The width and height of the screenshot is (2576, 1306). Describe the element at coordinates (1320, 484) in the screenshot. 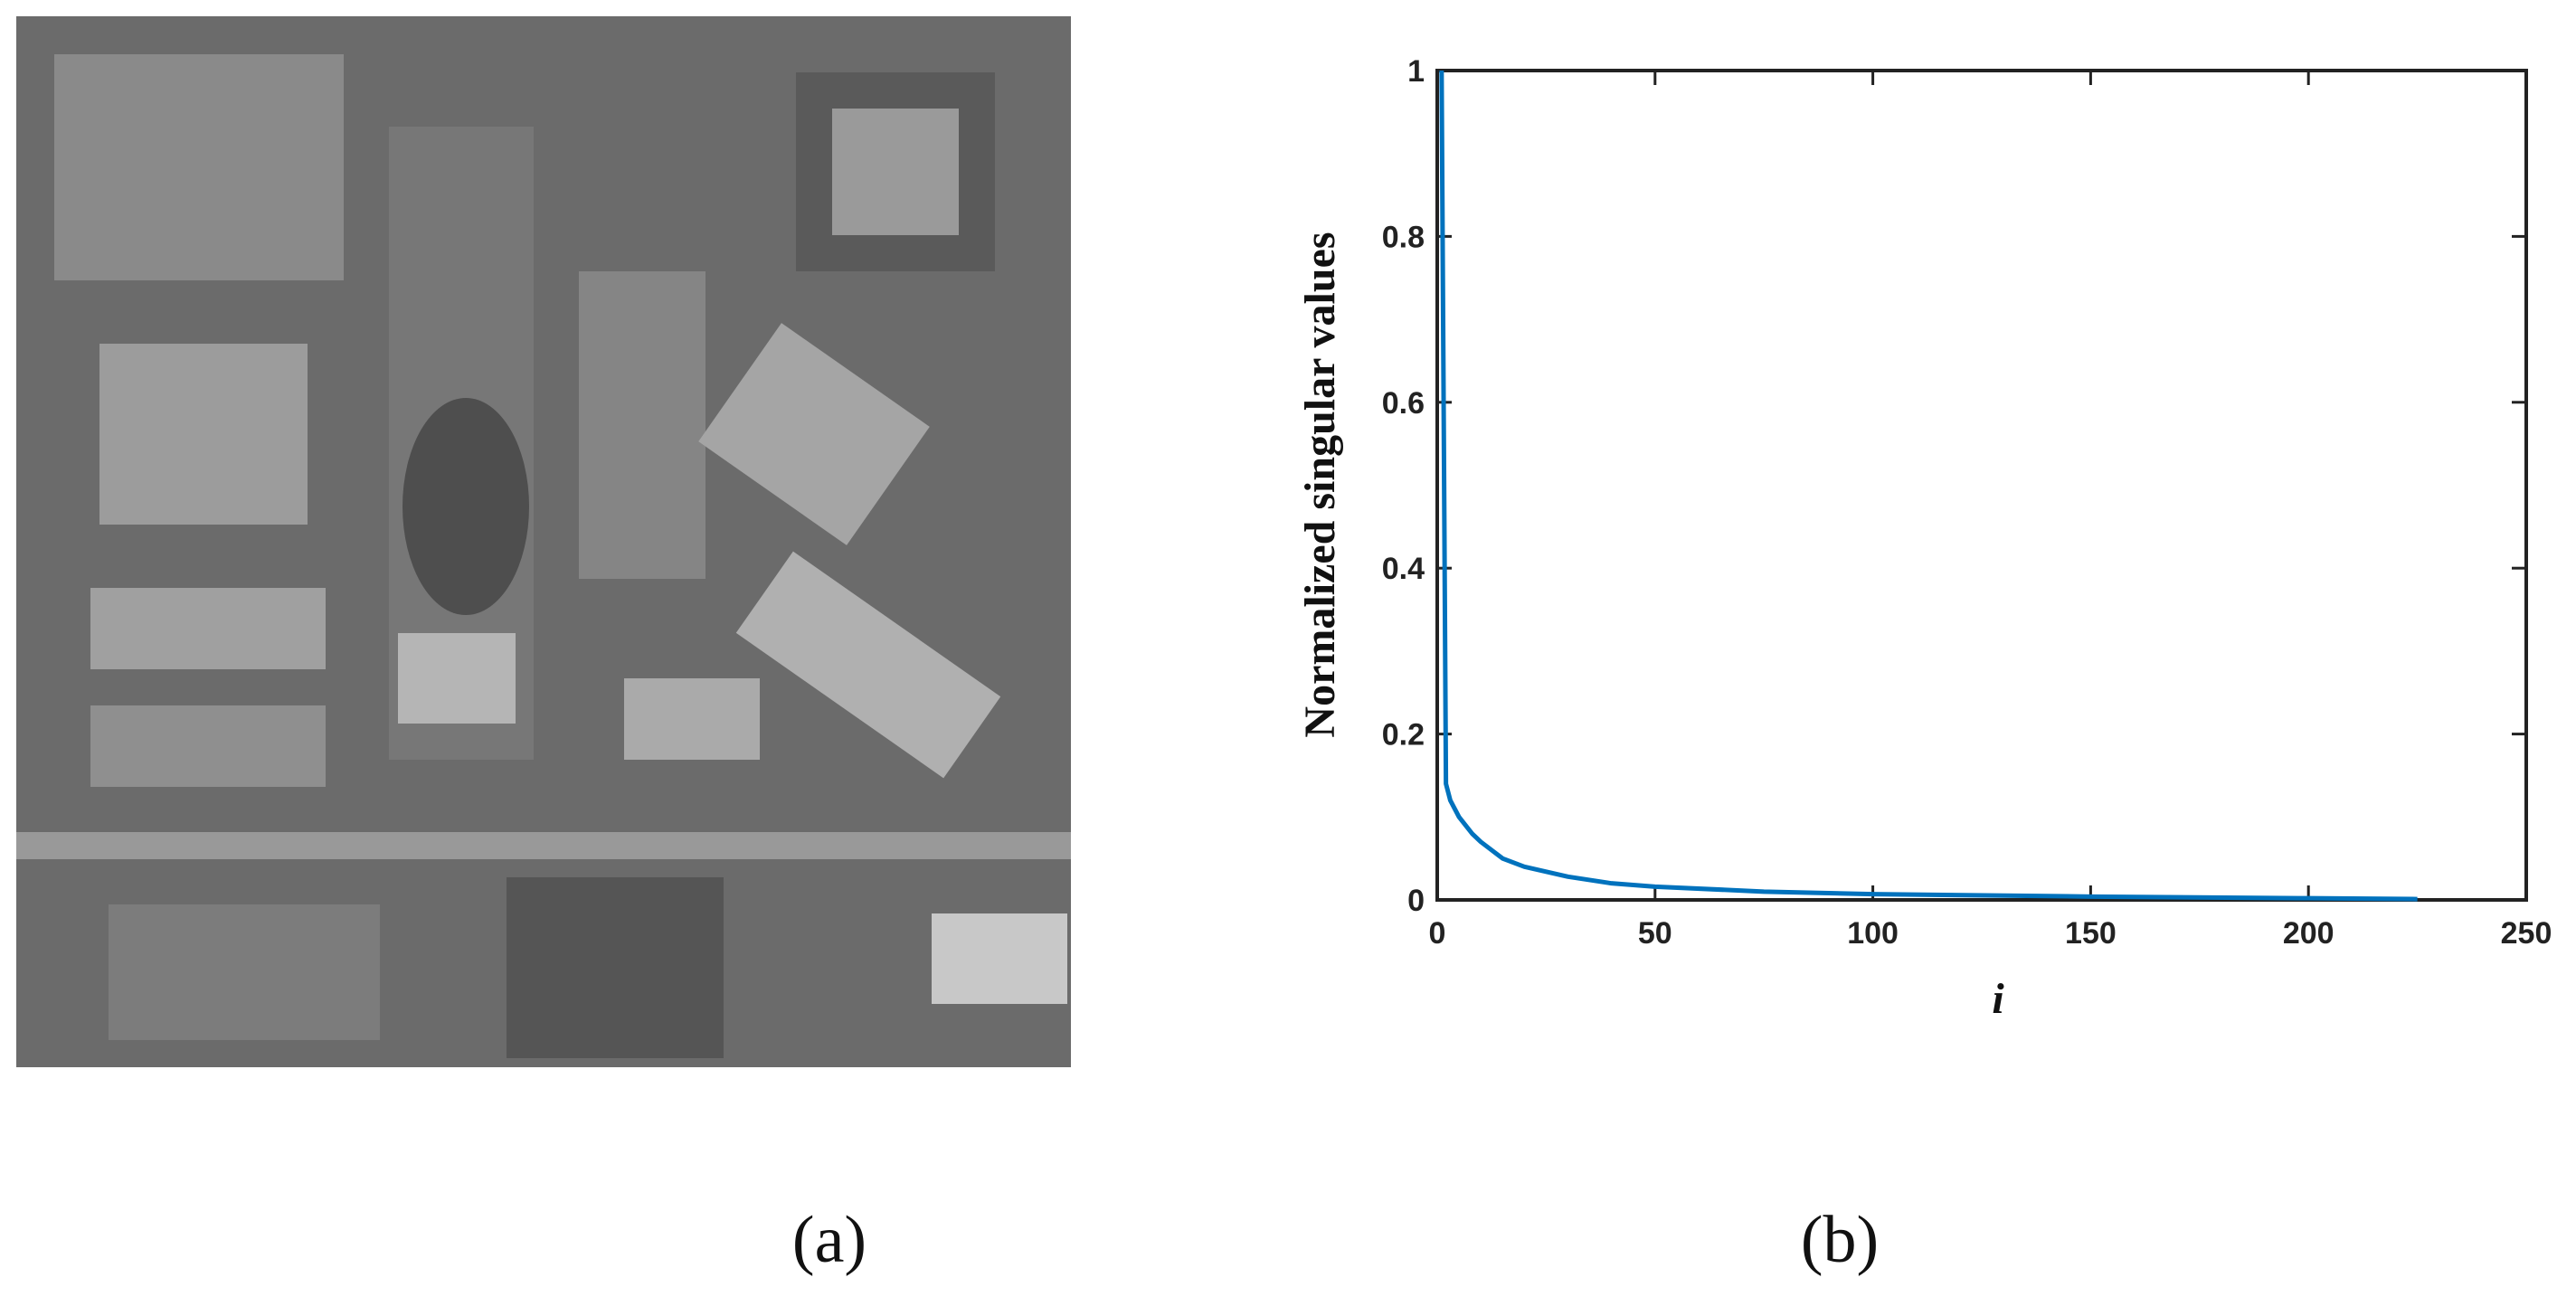

I see `y-axis-label: Normalized singular values` at that location.